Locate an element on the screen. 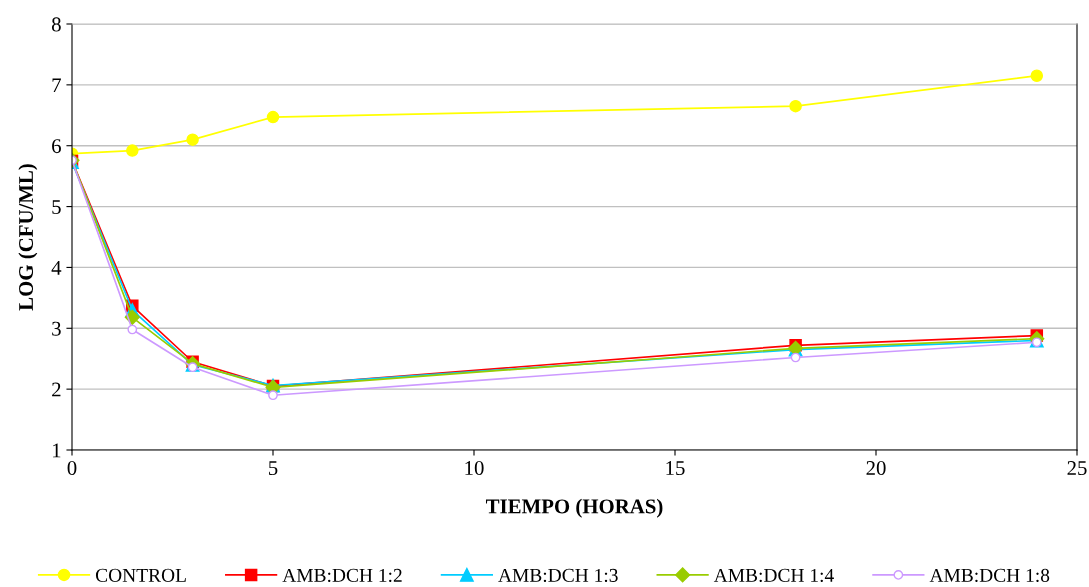 This screenshot has width=1089, height=587. x-tick-label: 0 is located at coordinates (72, 468).